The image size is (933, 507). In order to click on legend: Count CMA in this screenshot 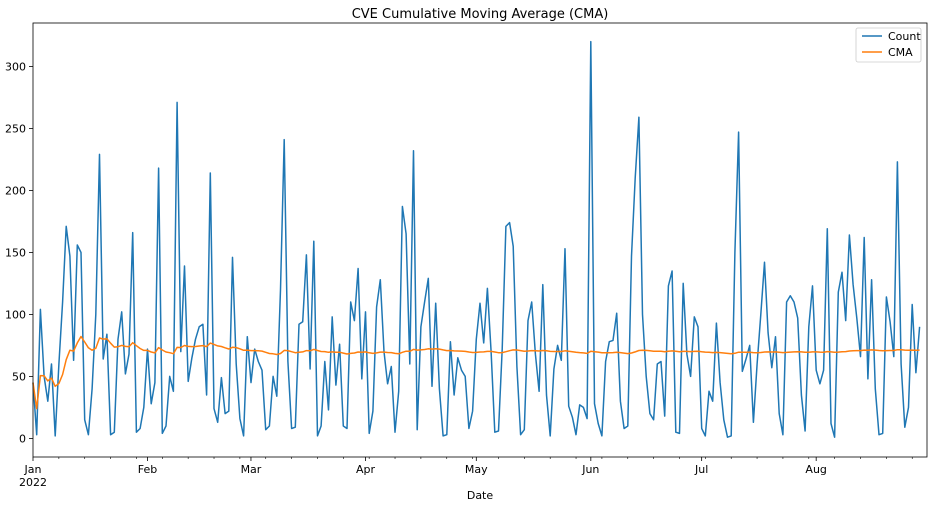, I will do `click(888, 45)`.